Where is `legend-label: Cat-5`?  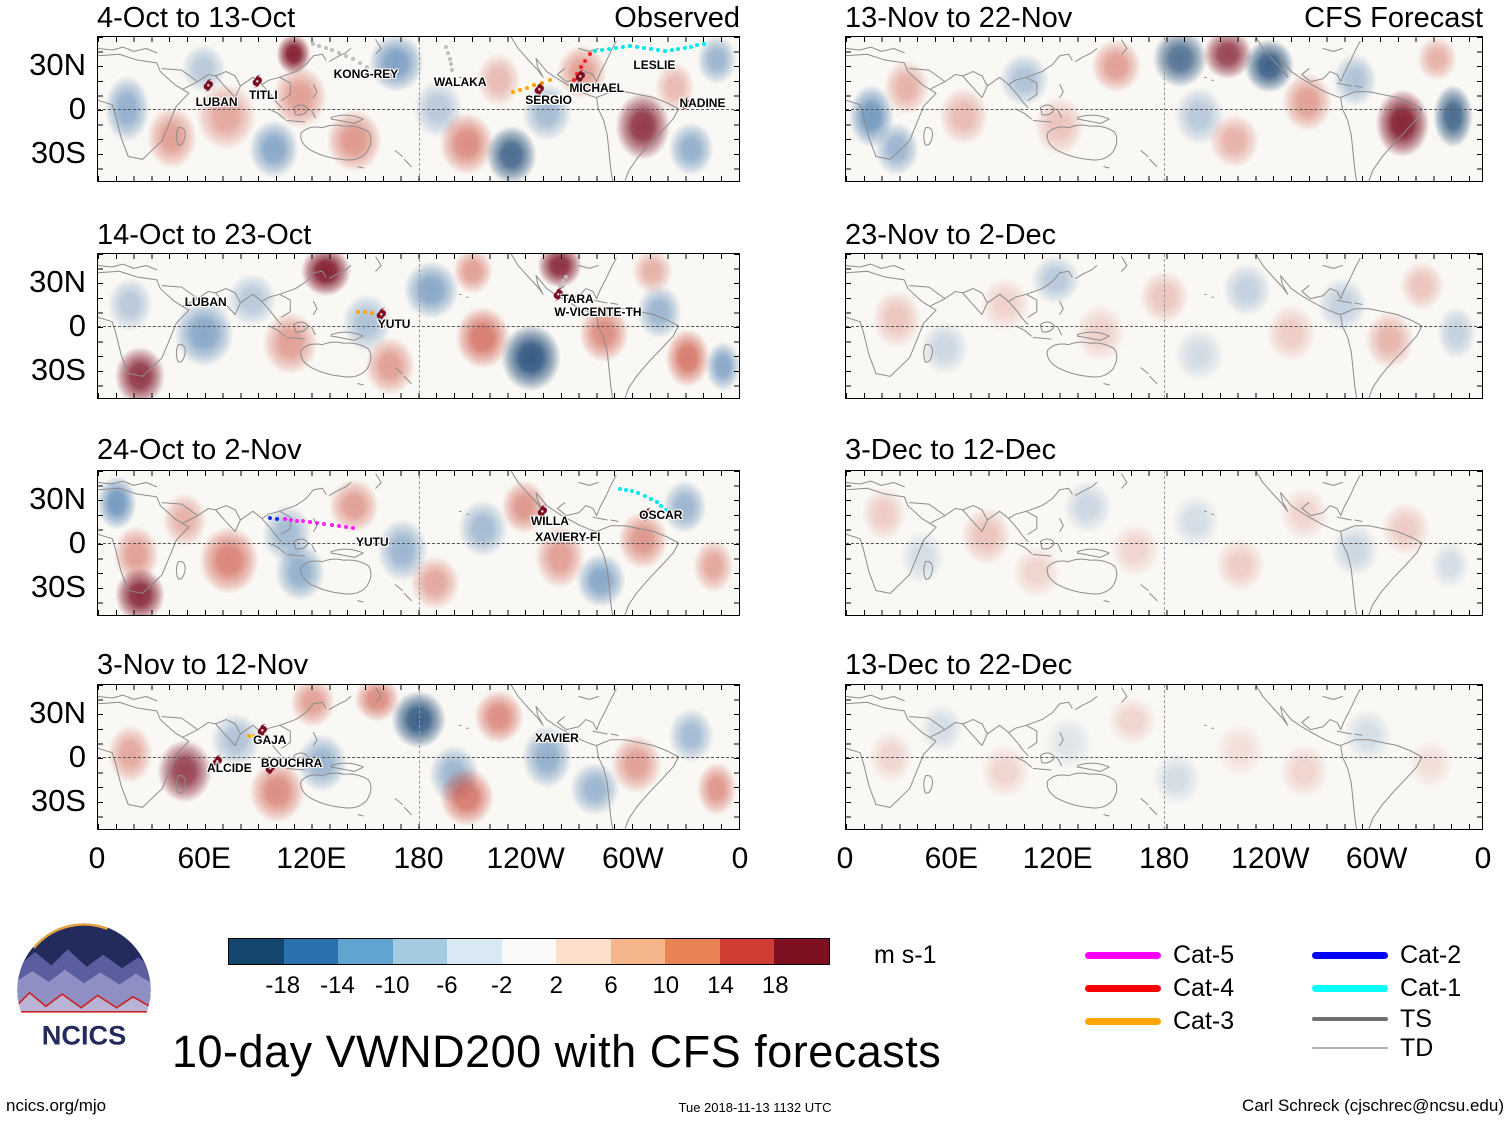
legend-label: Cat-5 is located at coordinates (1204, 954).